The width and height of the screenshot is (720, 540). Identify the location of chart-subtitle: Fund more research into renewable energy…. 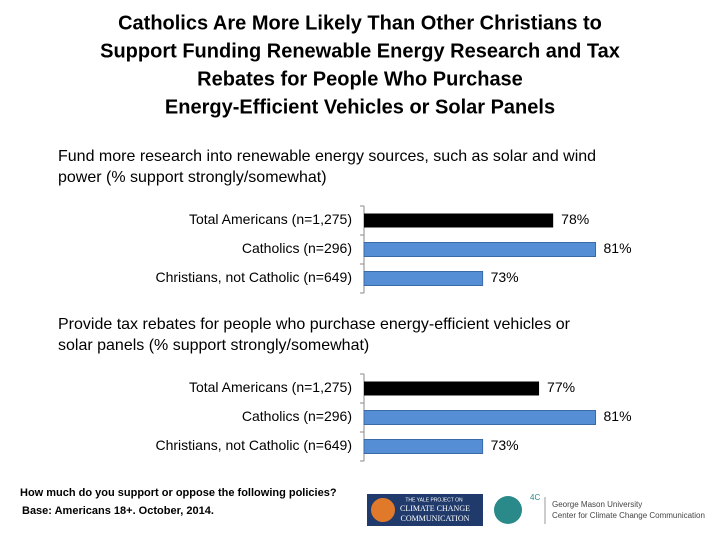
(327, 156).